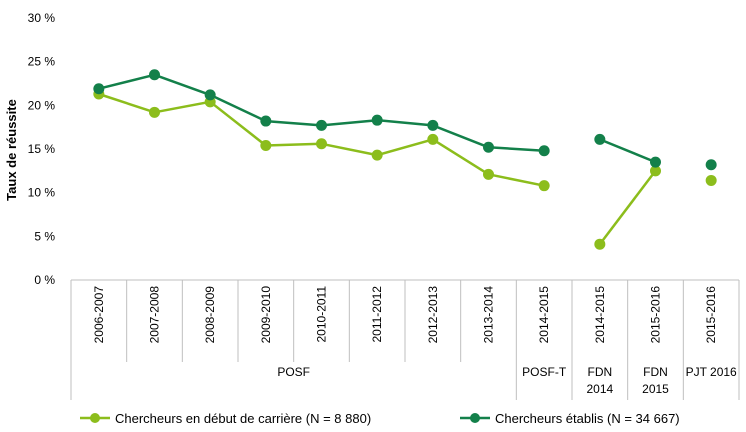 The image size is (746, 432). Describe the element at coordinates (507, 380) in the screenshot. I see `group-labels: POSF POSF-T FDN 2014 FDN 2015 PJT 2016` at that location.